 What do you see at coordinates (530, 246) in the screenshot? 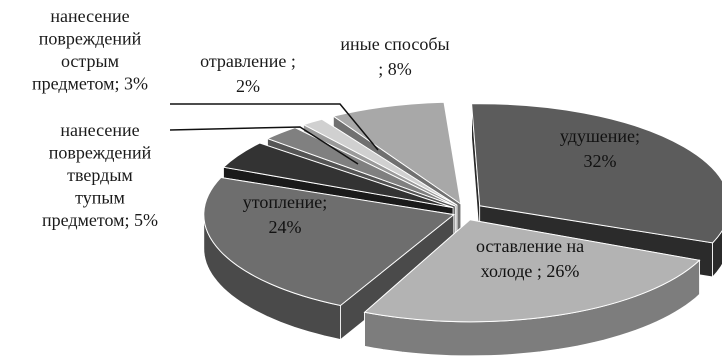
I see `slice-label-line: оставление на` at bounding box center [530, 246].